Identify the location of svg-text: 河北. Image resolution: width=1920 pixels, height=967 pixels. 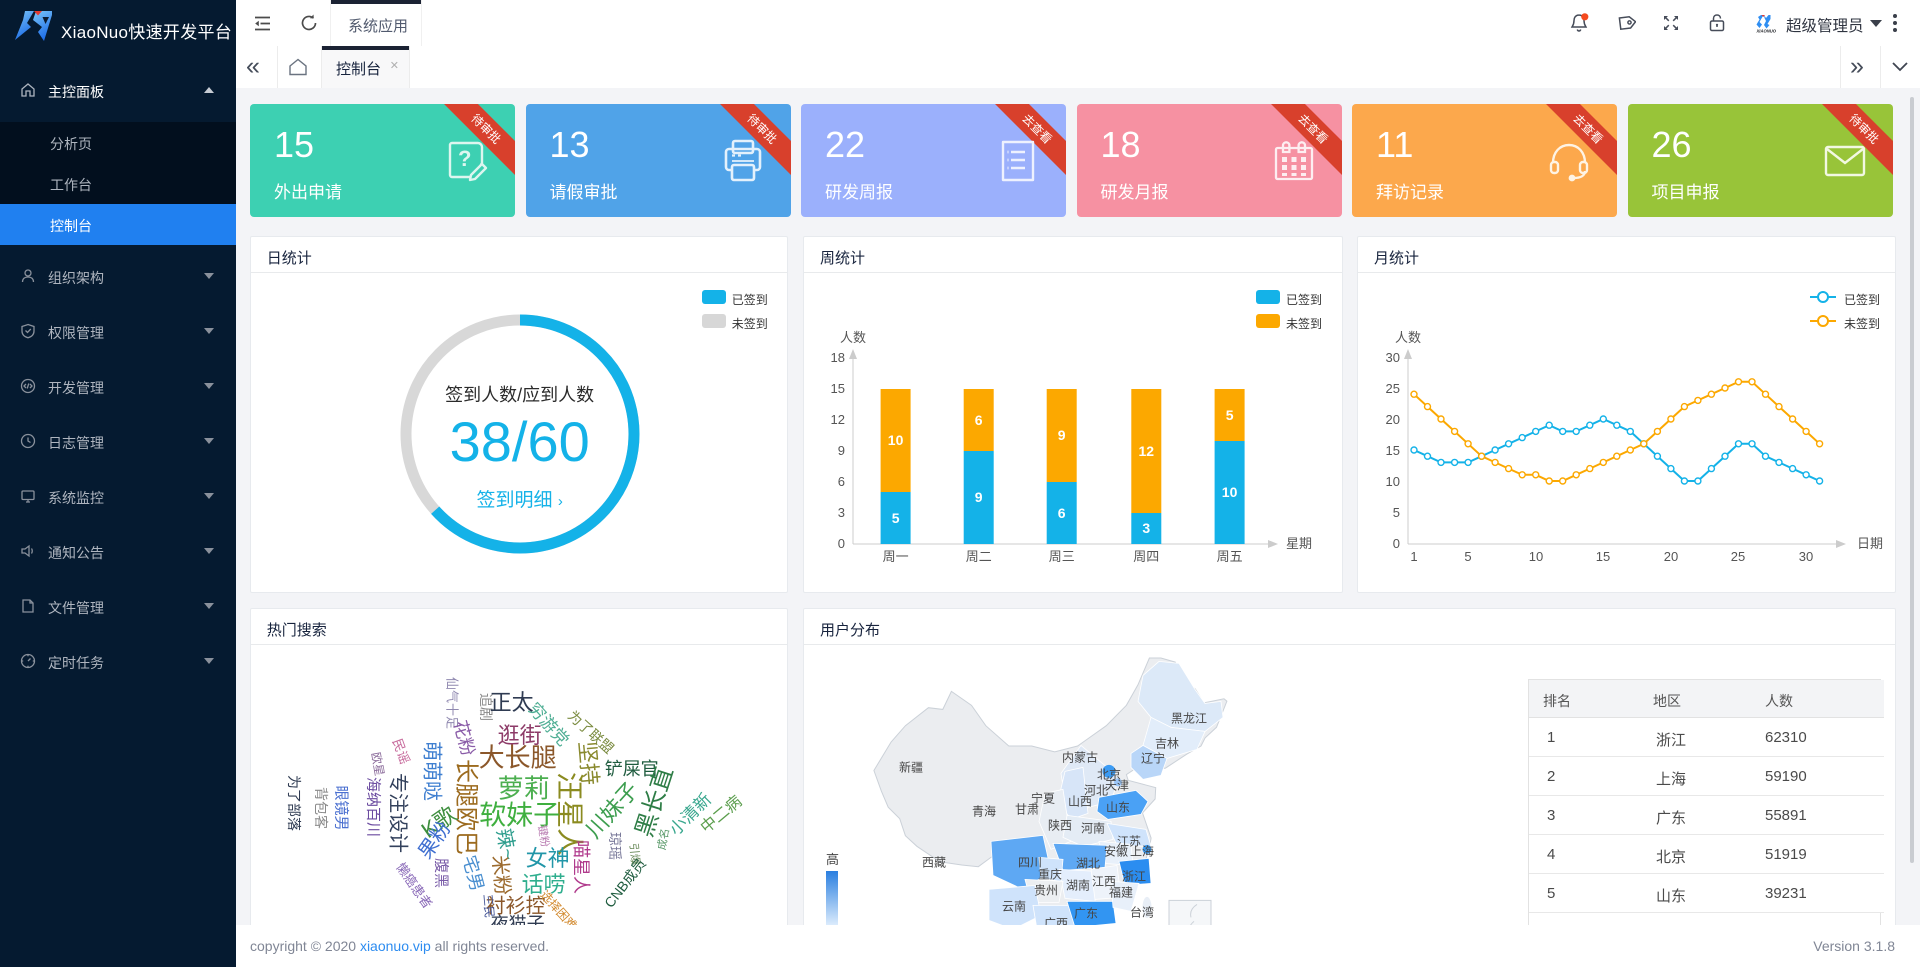
(1096, 790).